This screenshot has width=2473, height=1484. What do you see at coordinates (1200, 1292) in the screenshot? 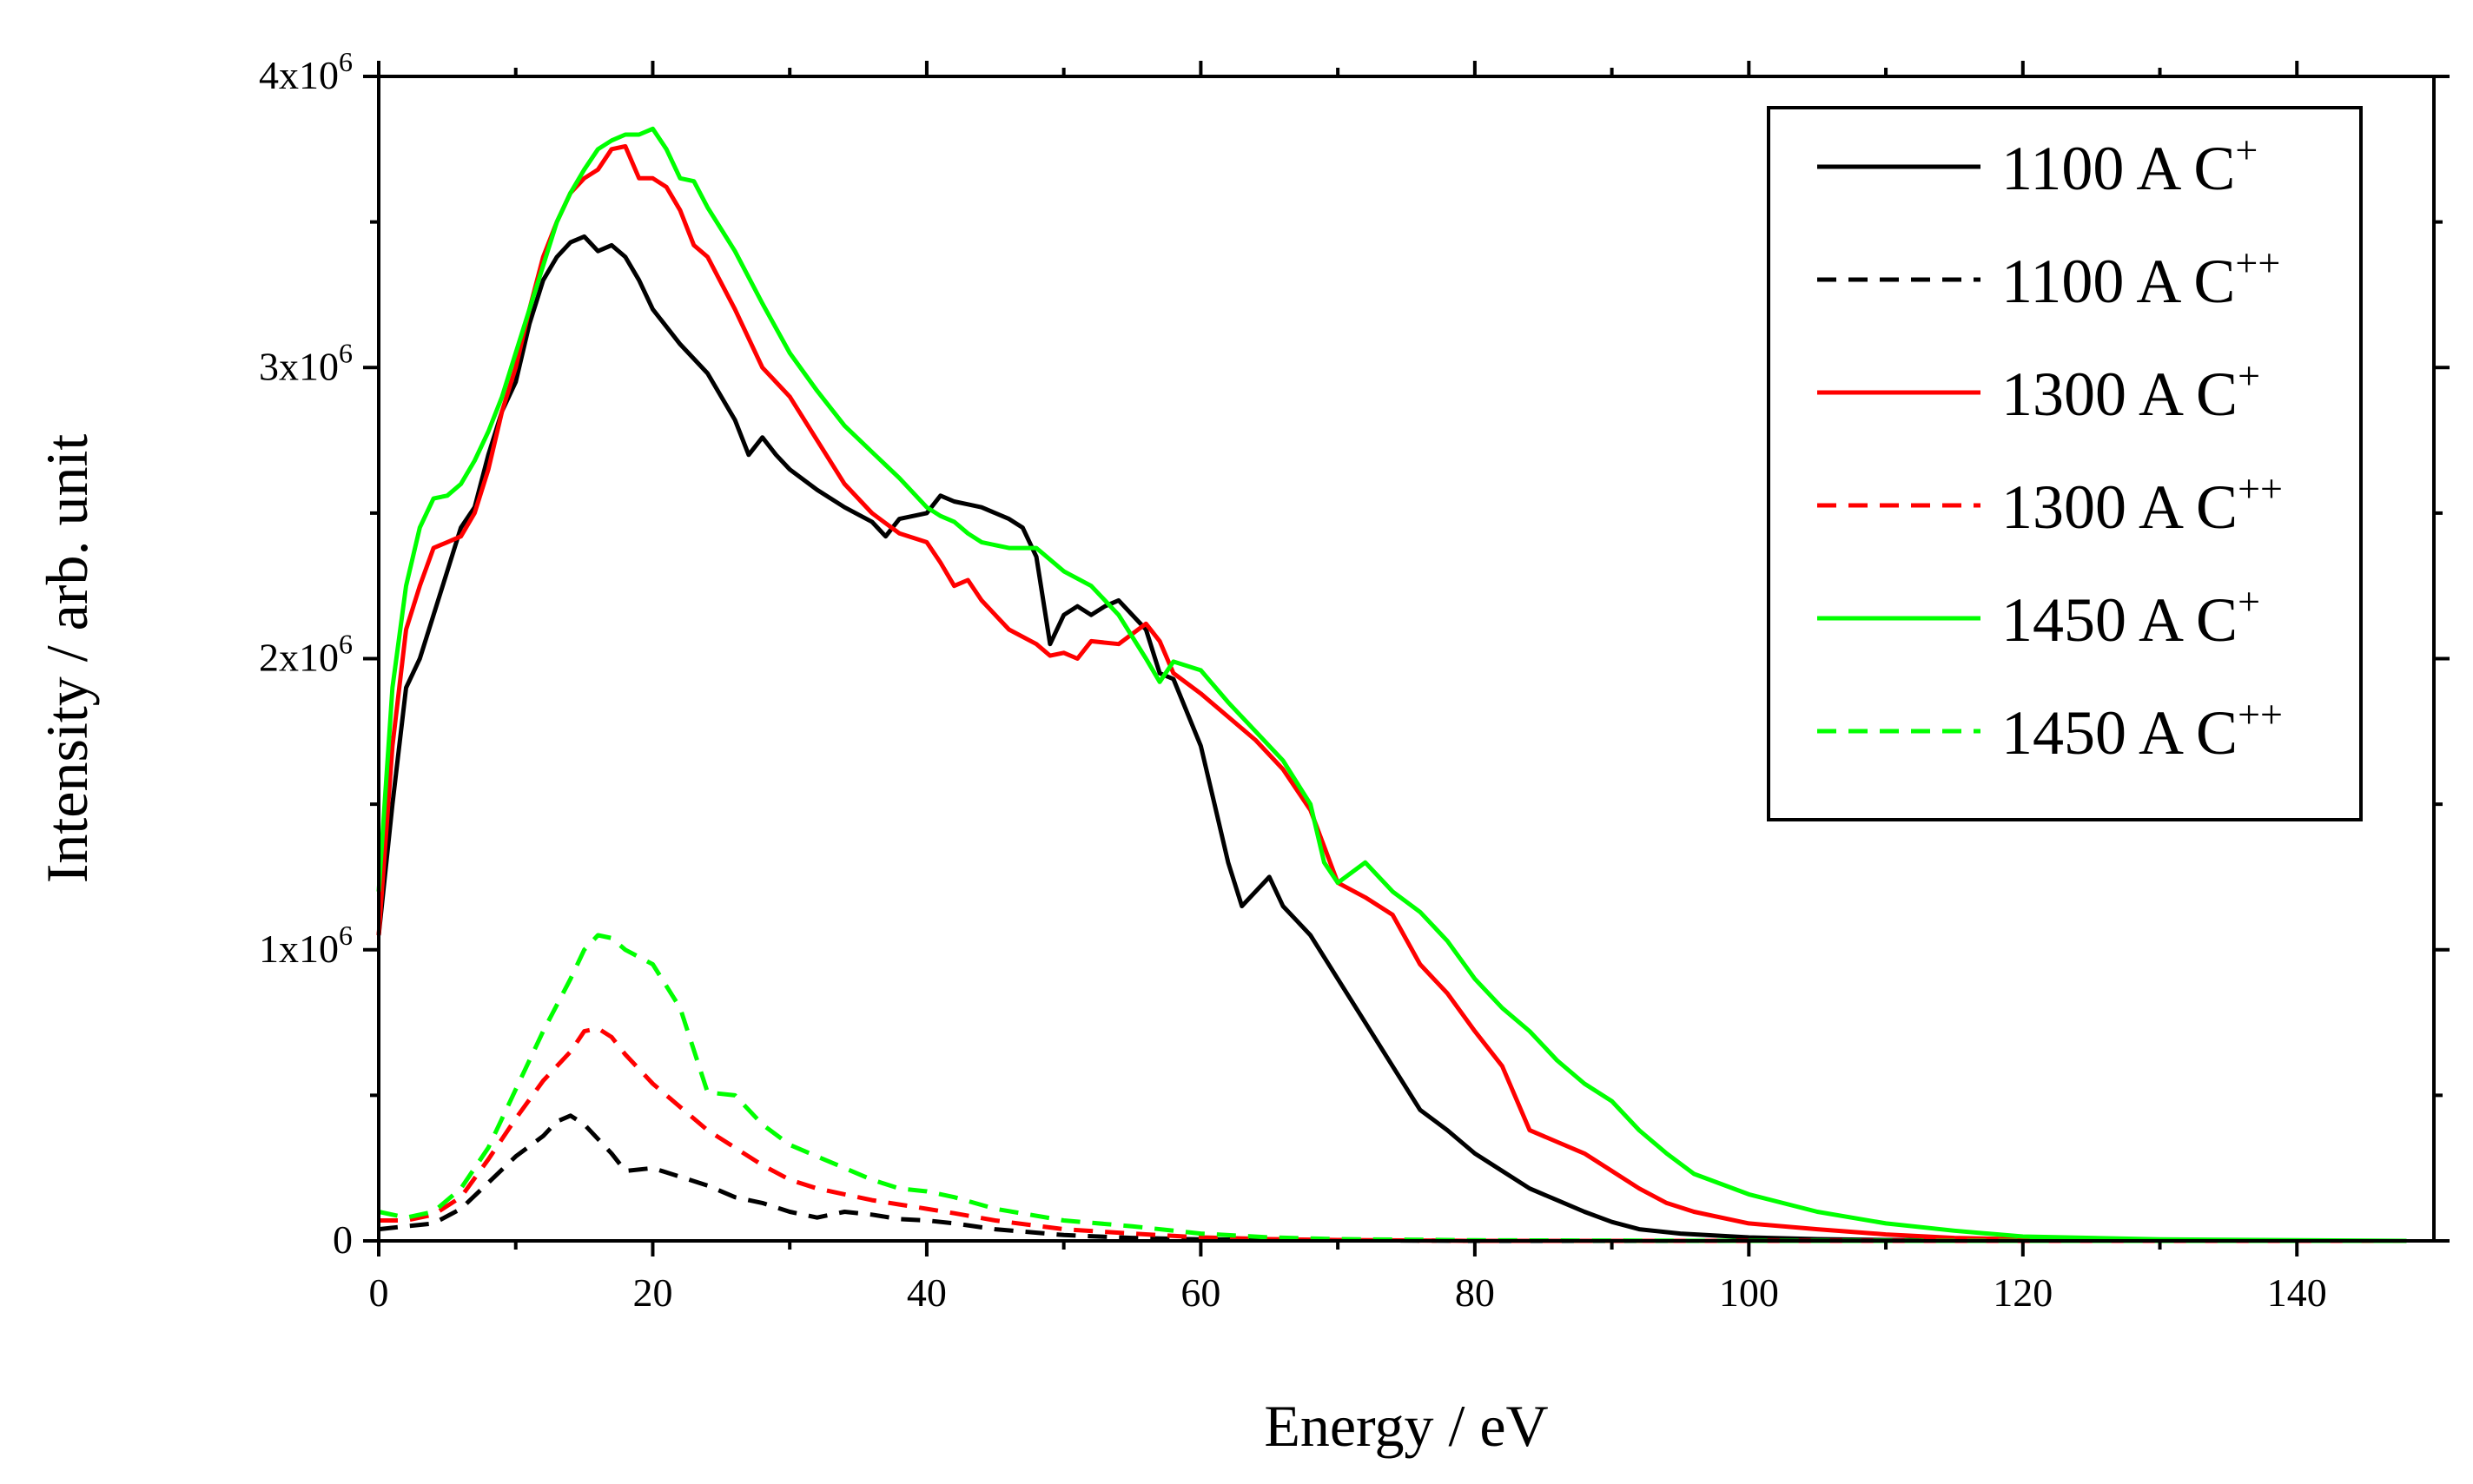
I see `x-tick-label: 60` at bounding box center [1200, 1292].